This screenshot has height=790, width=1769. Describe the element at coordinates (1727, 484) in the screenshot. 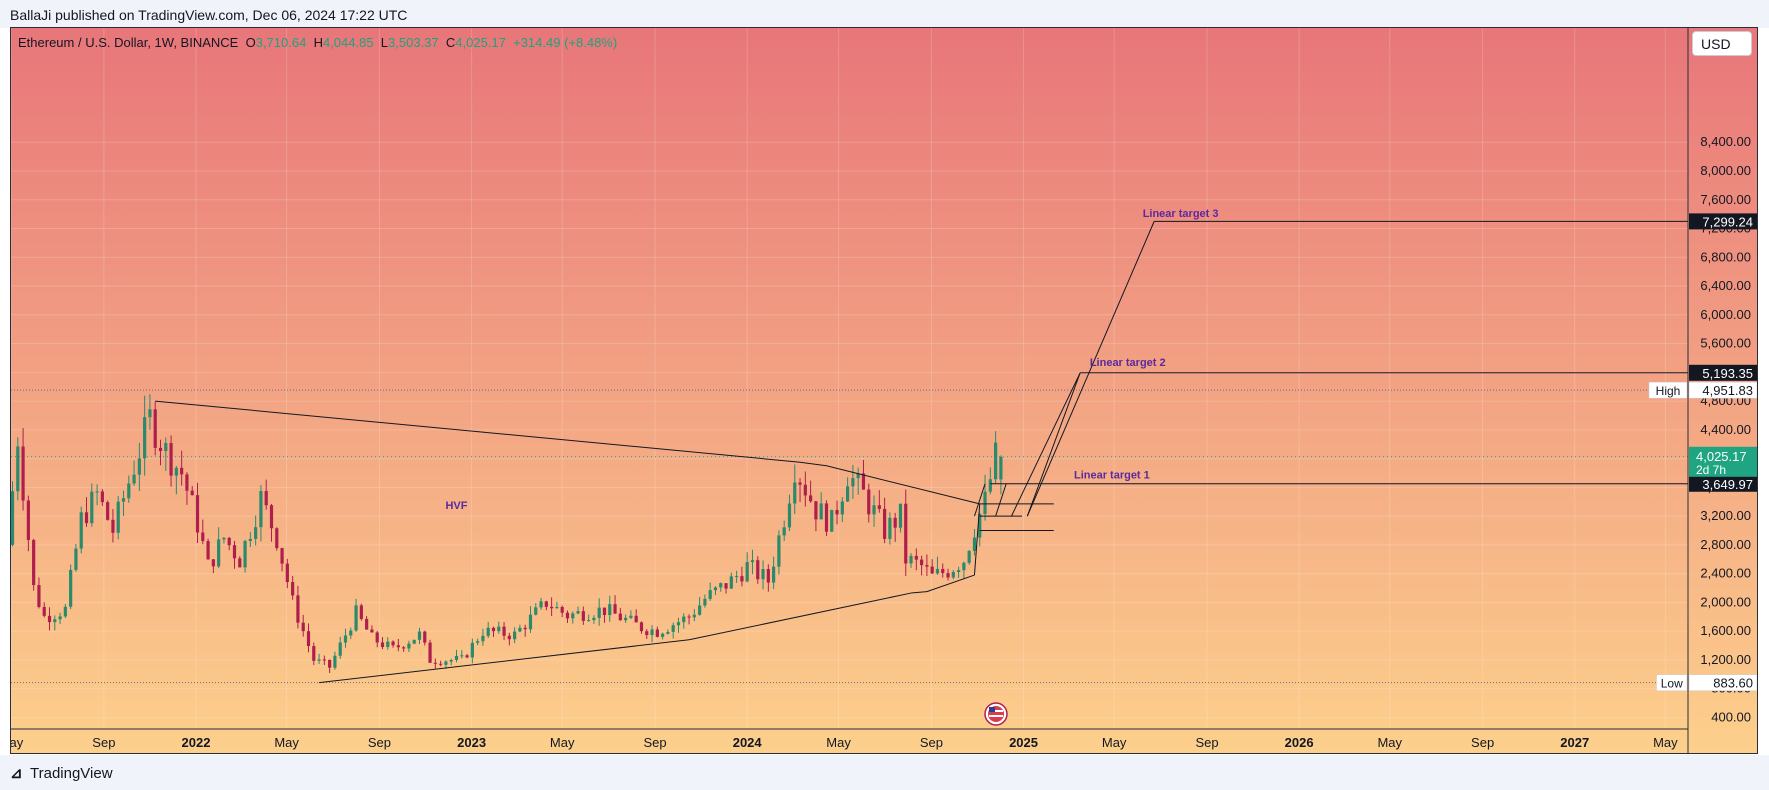

I see `price-tag-label: 3,649.97` at that location.